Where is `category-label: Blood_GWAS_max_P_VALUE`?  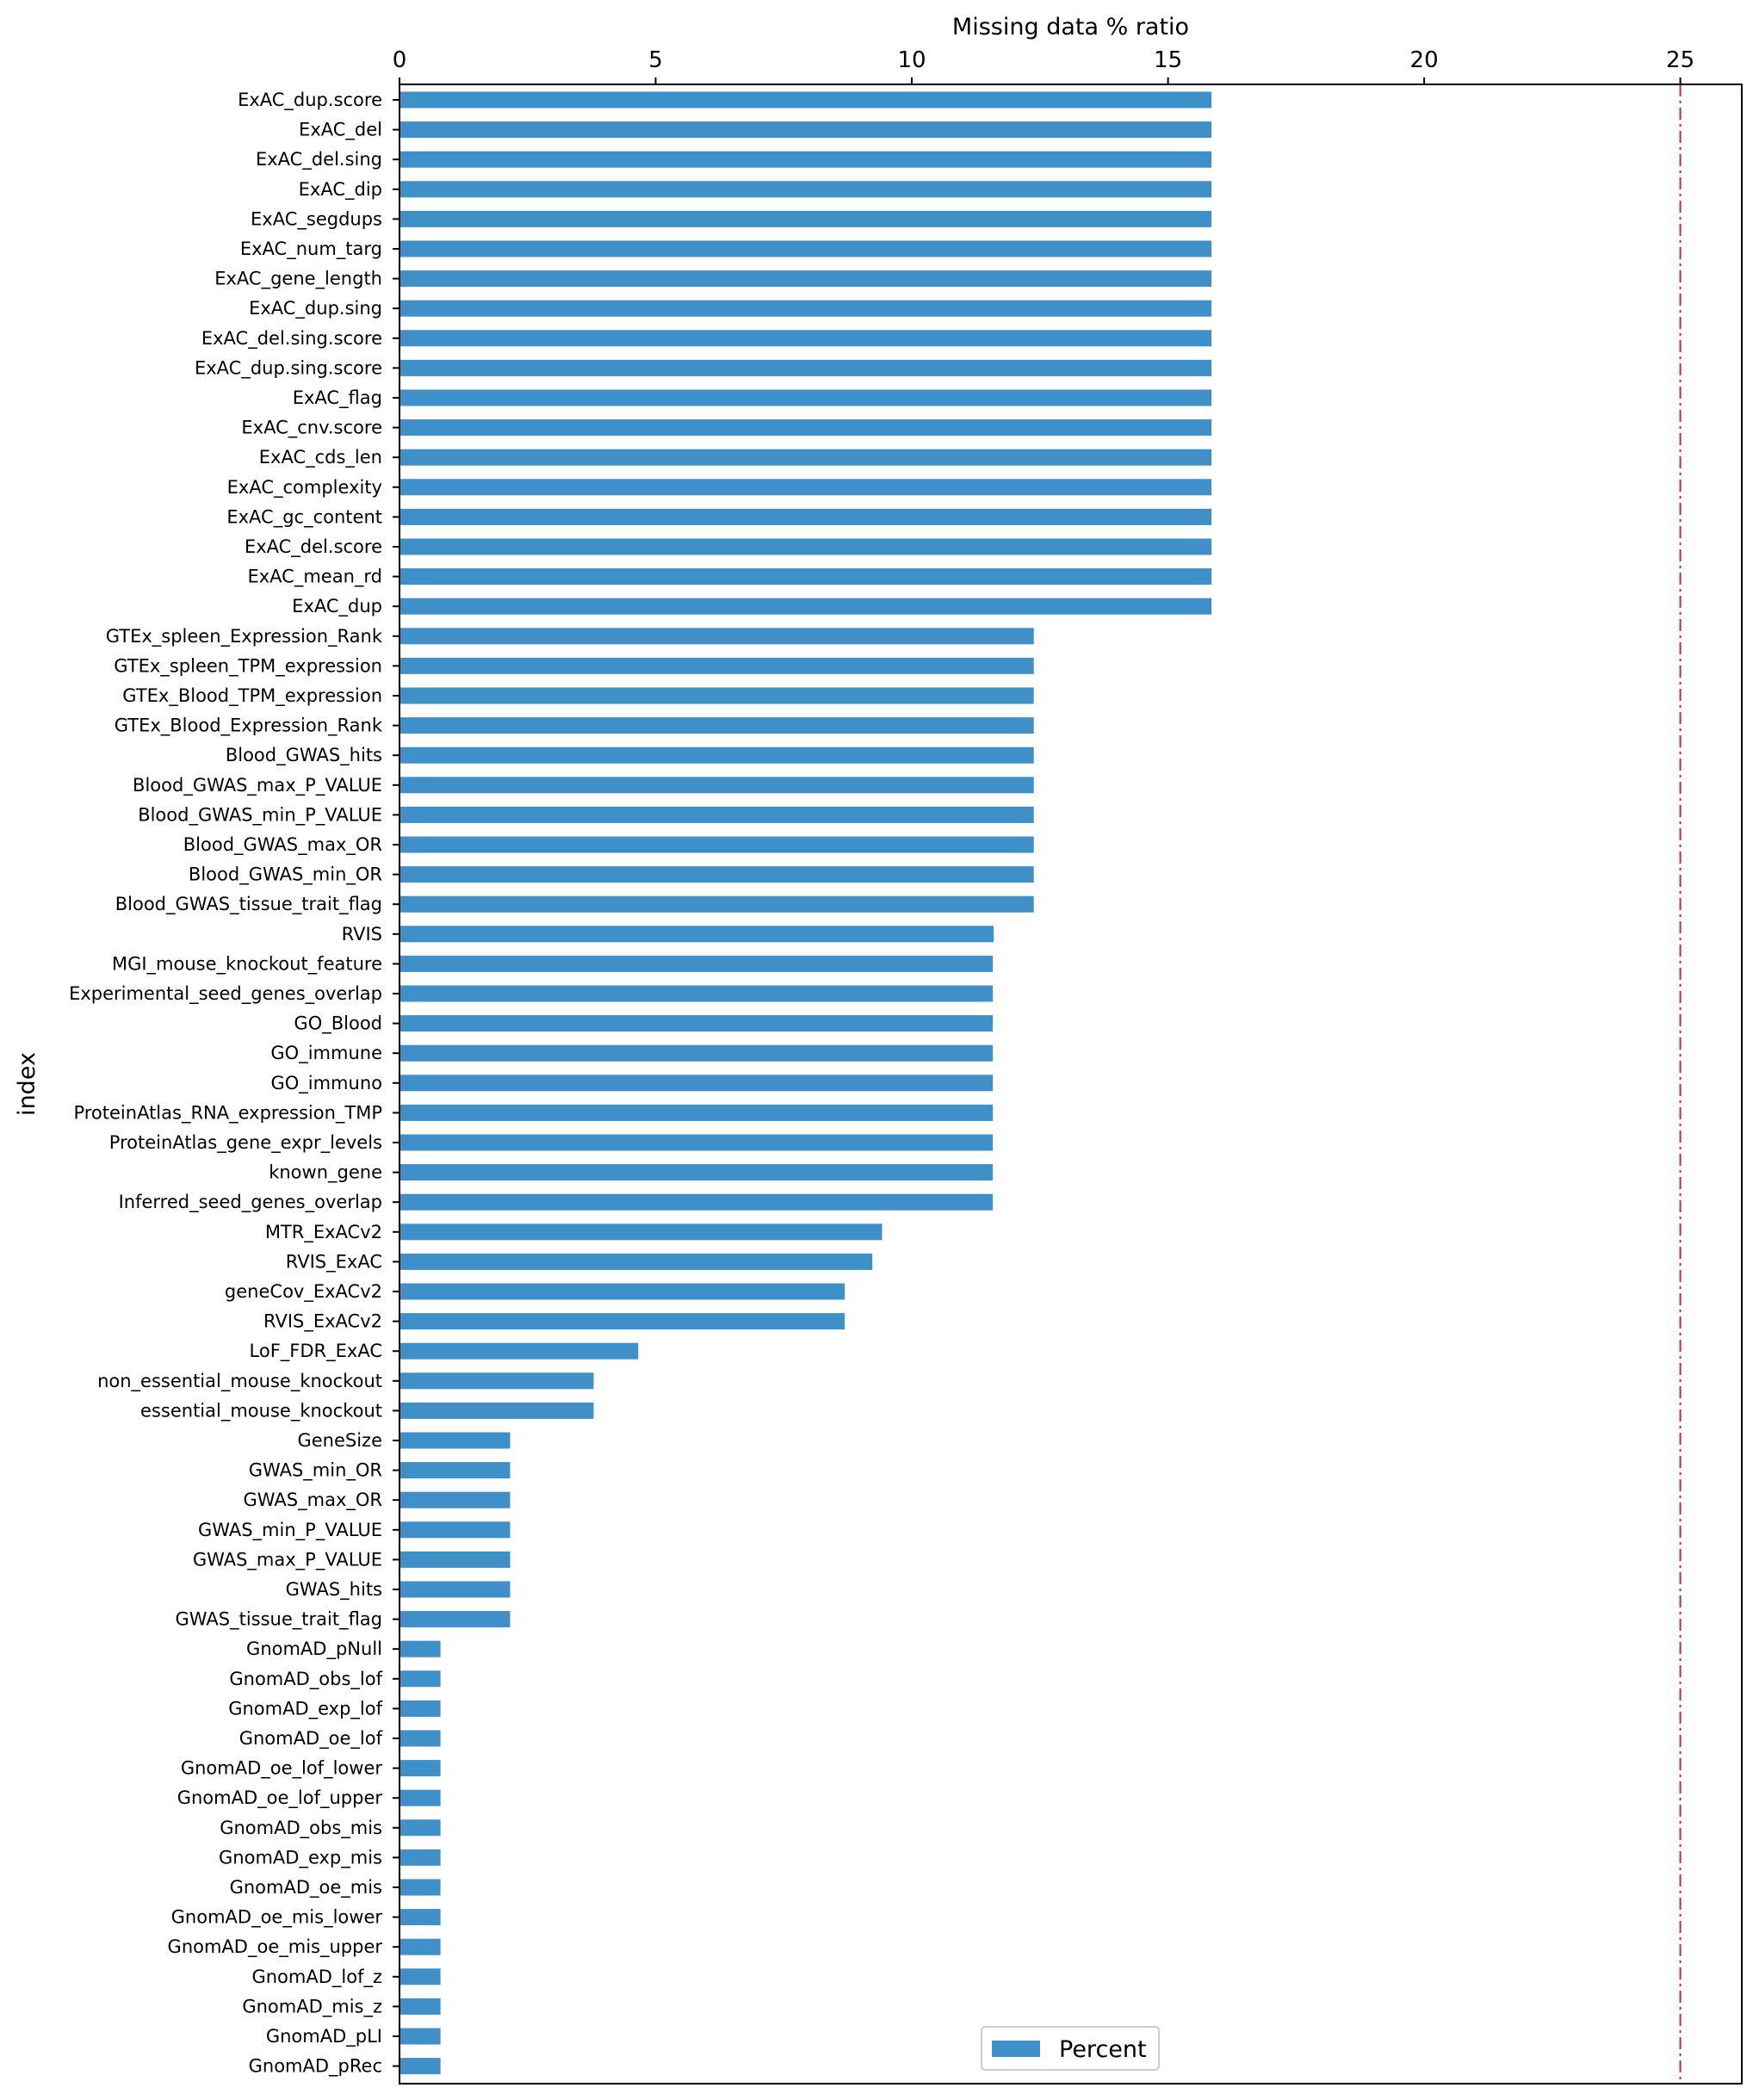
category-label: Blood_GWAS_max_P_VALUE is located at coordinates (257, 786).